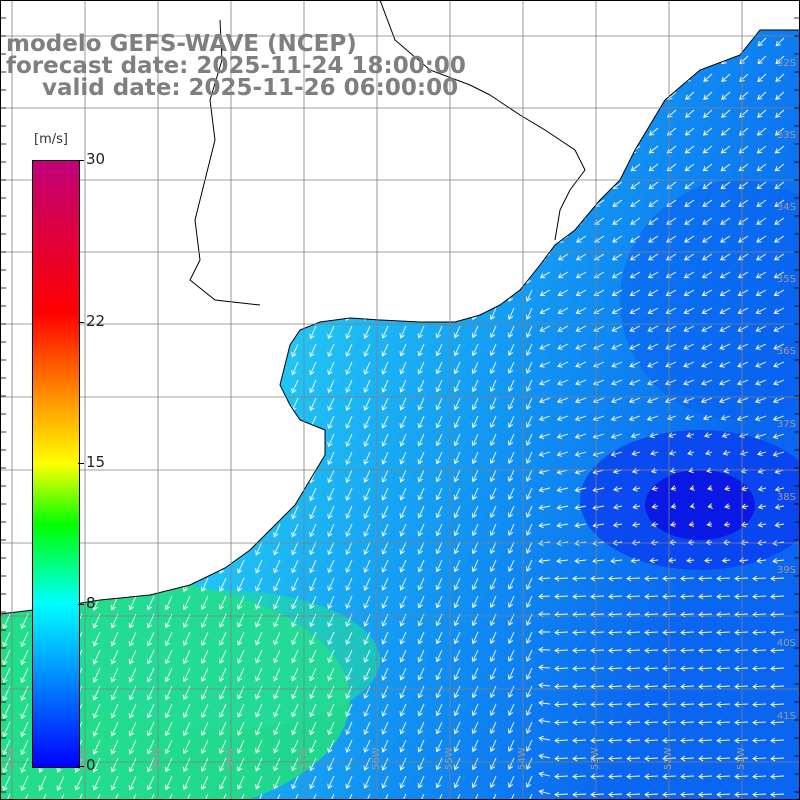 The image size is (800, 800). I want to click on lon-label: 61W, so click(11, 758).